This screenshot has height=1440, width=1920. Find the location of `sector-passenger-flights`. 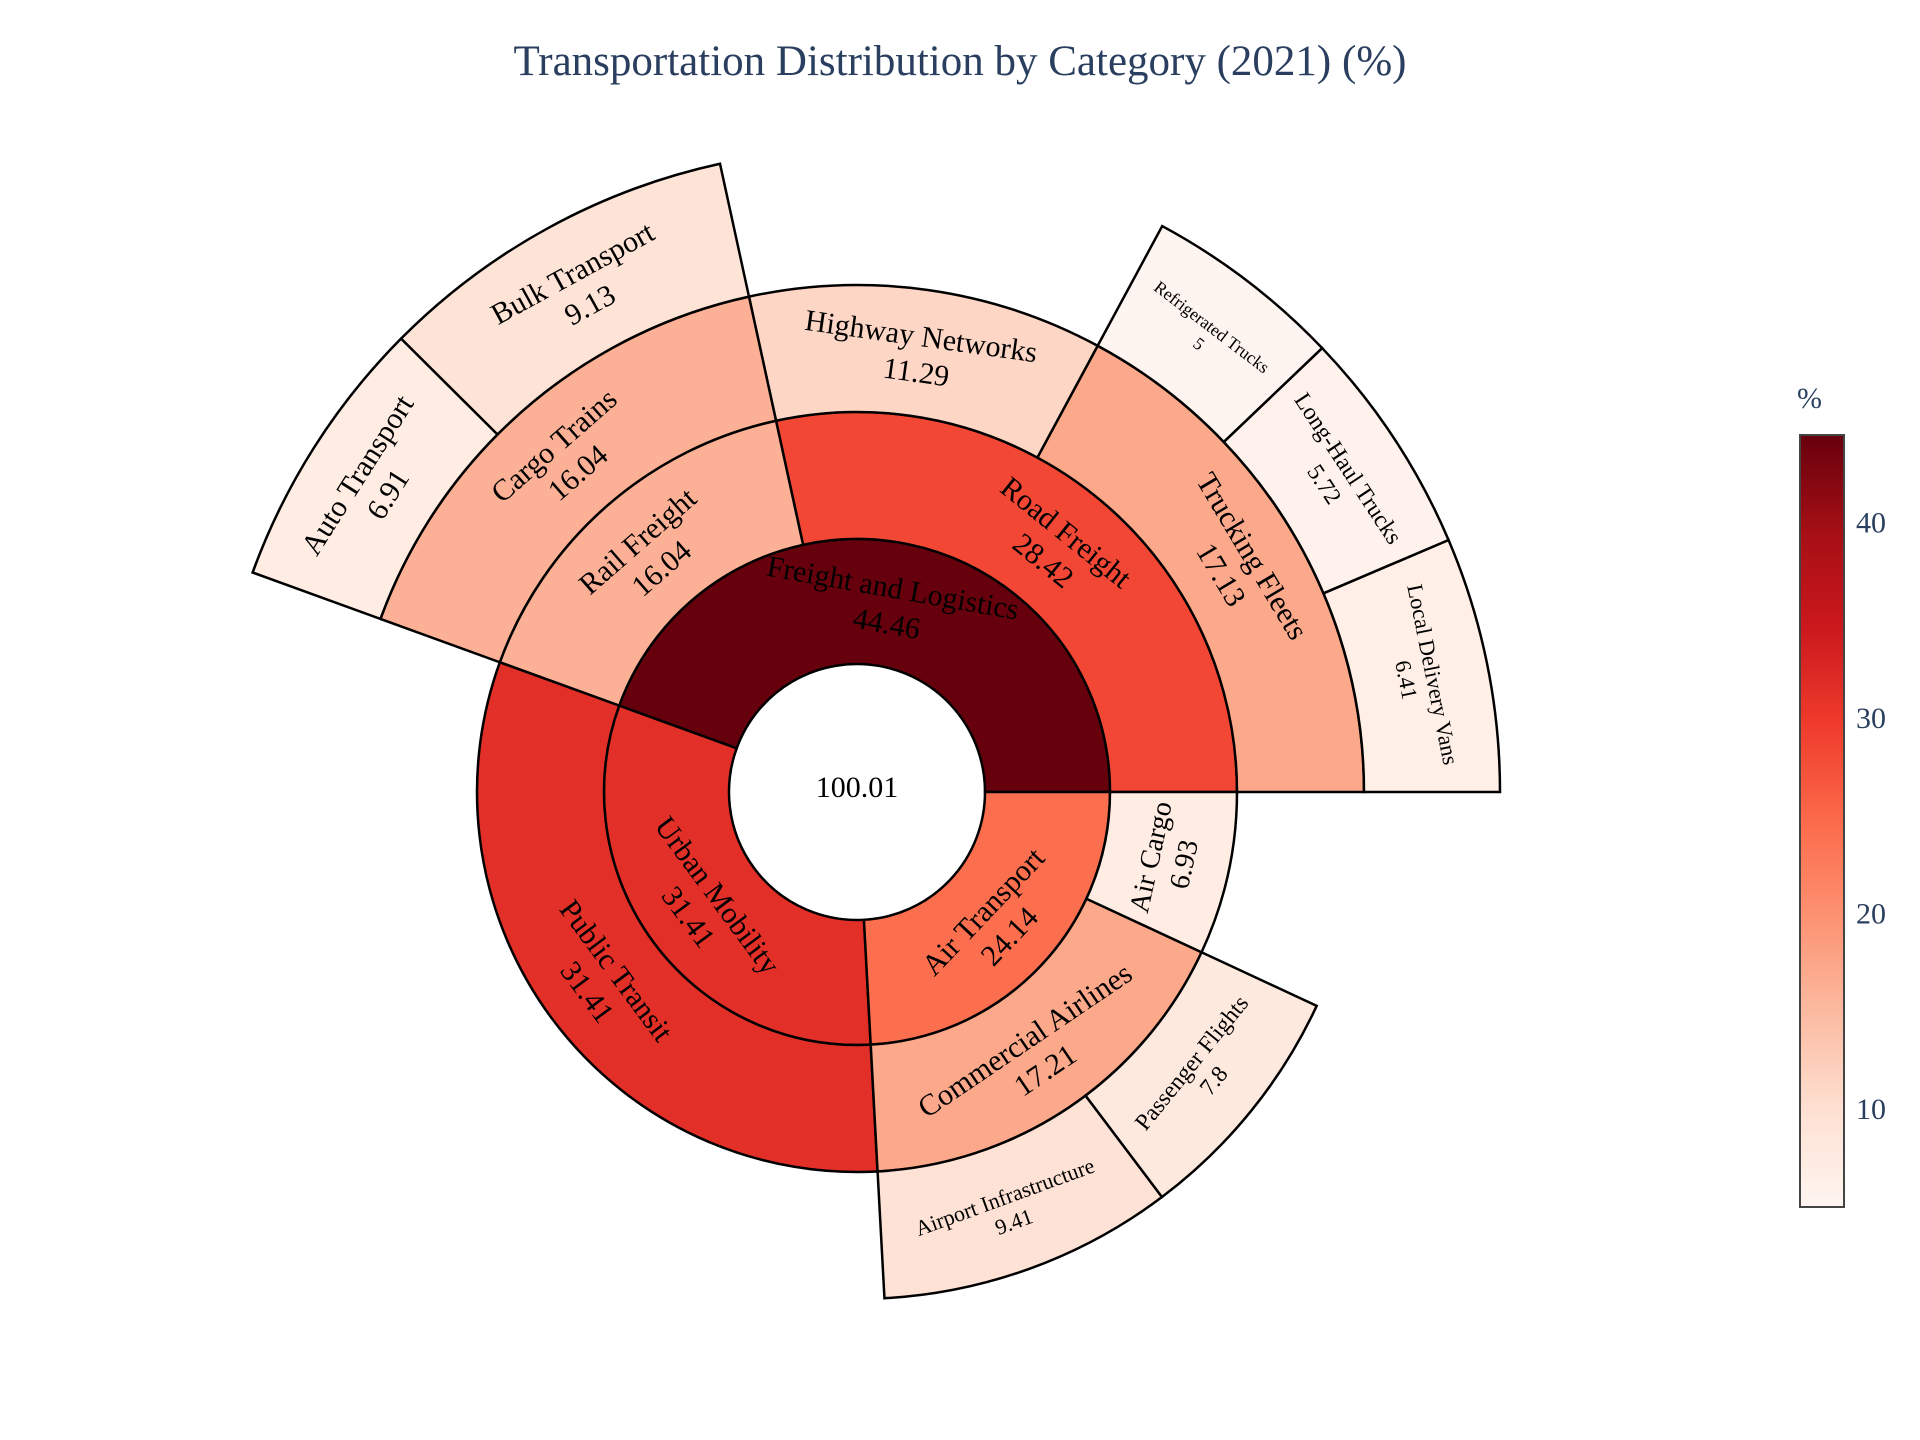

sector-passenger-flights is located at coordinates (1201, 1074).